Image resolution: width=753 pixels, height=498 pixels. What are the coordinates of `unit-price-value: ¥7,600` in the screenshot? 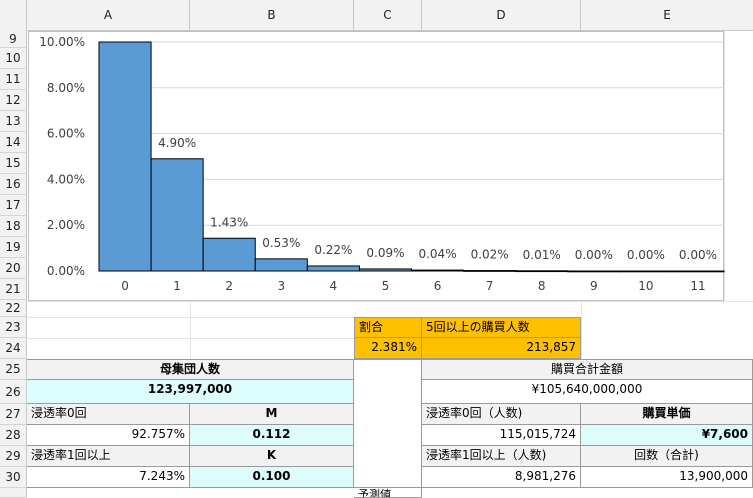 It's located at (667, 435).